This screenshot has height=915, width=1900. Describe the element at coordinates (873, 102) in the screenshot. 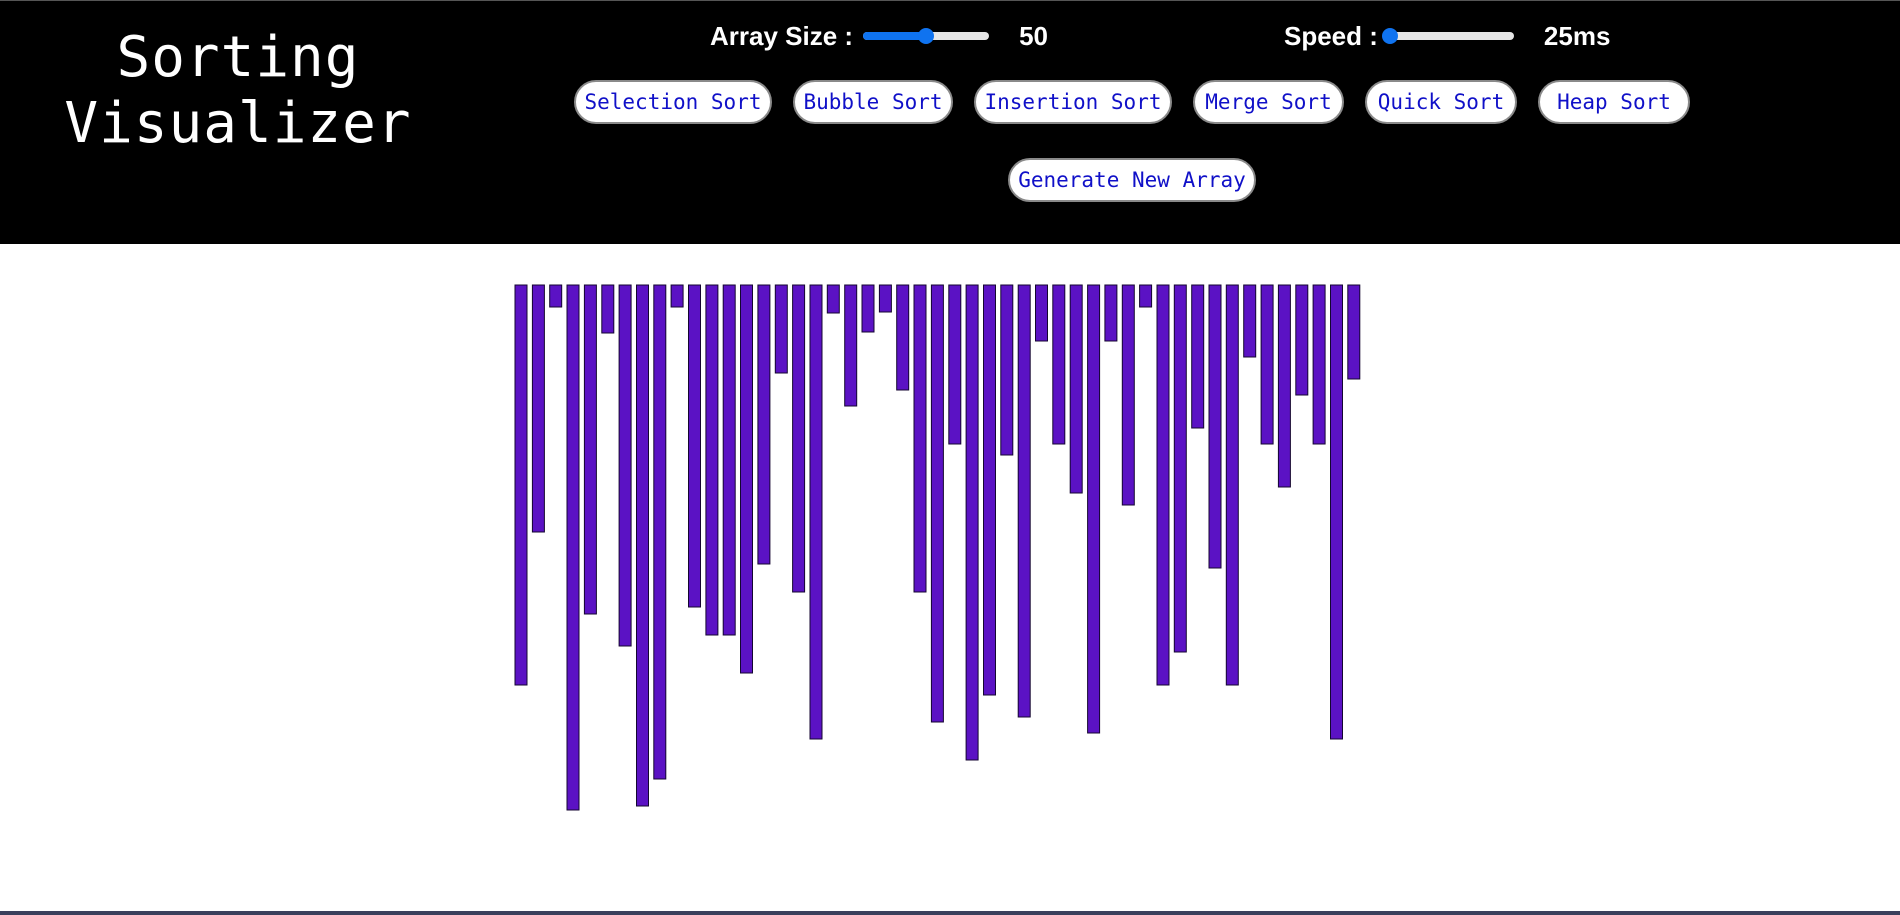

I see `bubble-sort-button: Bubble Sort` at that location.